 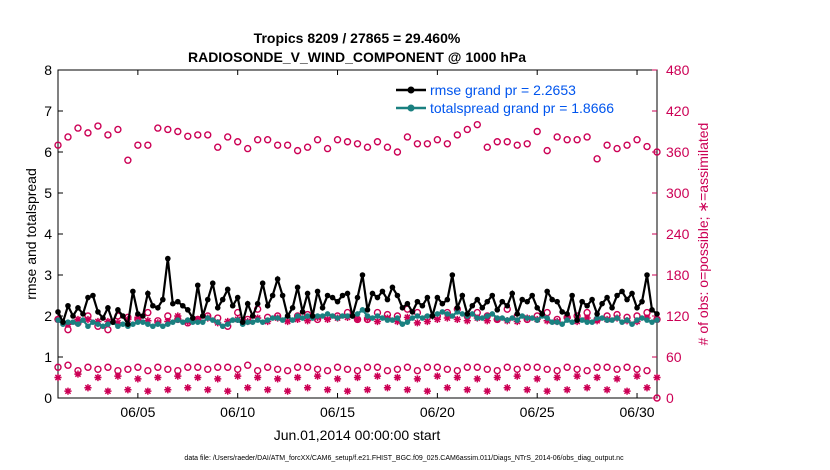 What do you see at coordinates (678, 234) in the screenshot?
I see `y-tick-label-right: 240` at bounding box center [678, 234].